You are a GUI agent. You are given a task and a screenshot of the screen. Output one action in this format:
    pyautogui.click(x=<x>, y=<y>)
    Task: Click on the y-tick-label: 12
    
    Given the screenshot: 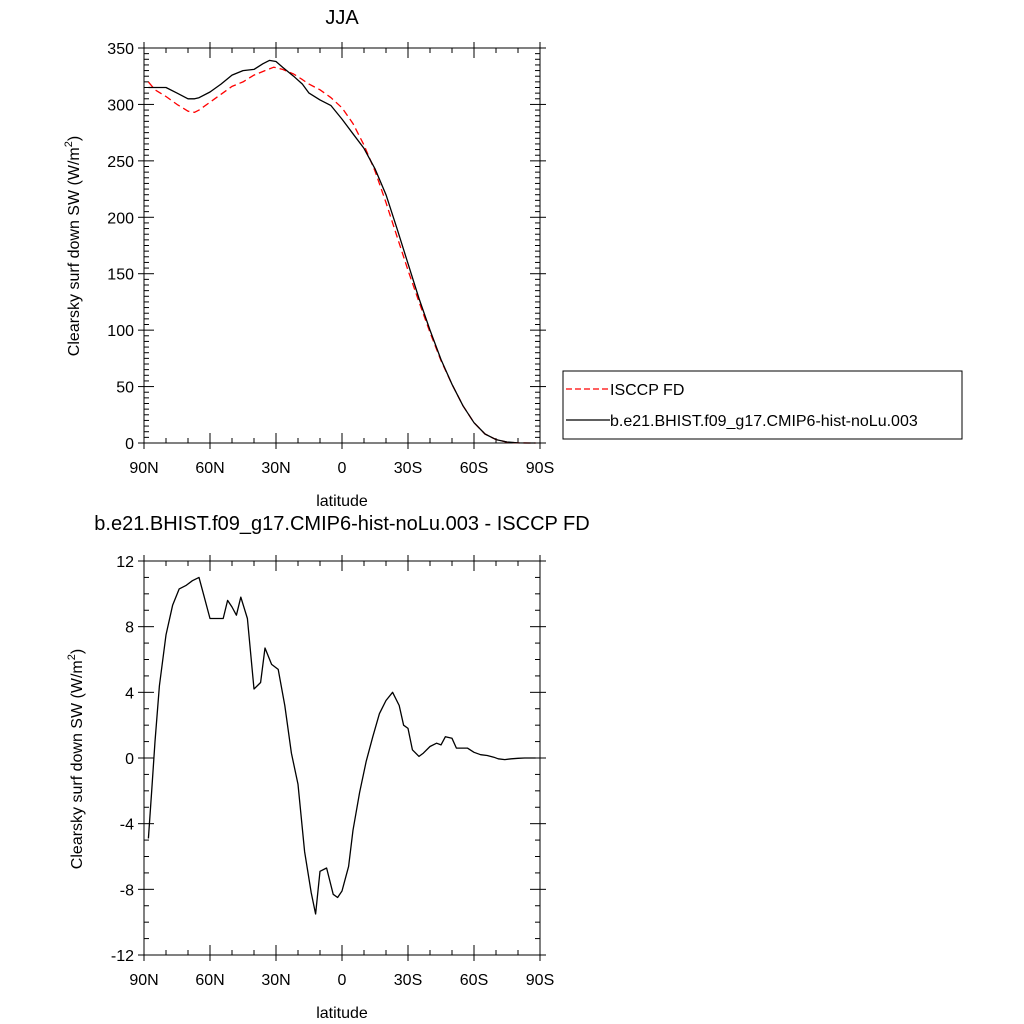 What is the action you would take?
    pyautogui.click(x=125, y=562)
    